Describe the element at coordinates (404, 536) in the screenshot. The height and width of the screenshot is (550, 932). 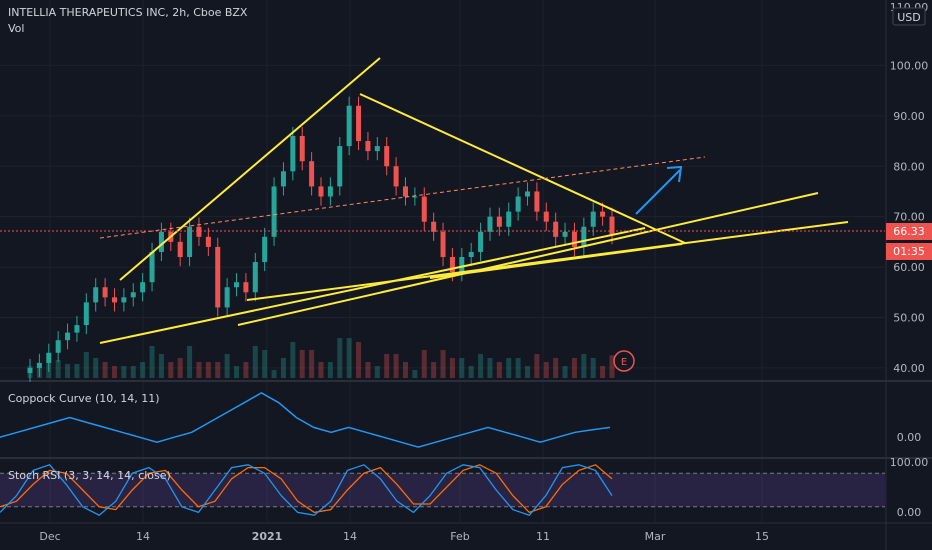
I see `time-axis: Dec 14 2021 14 Feb 11 Mar 15` at that location.